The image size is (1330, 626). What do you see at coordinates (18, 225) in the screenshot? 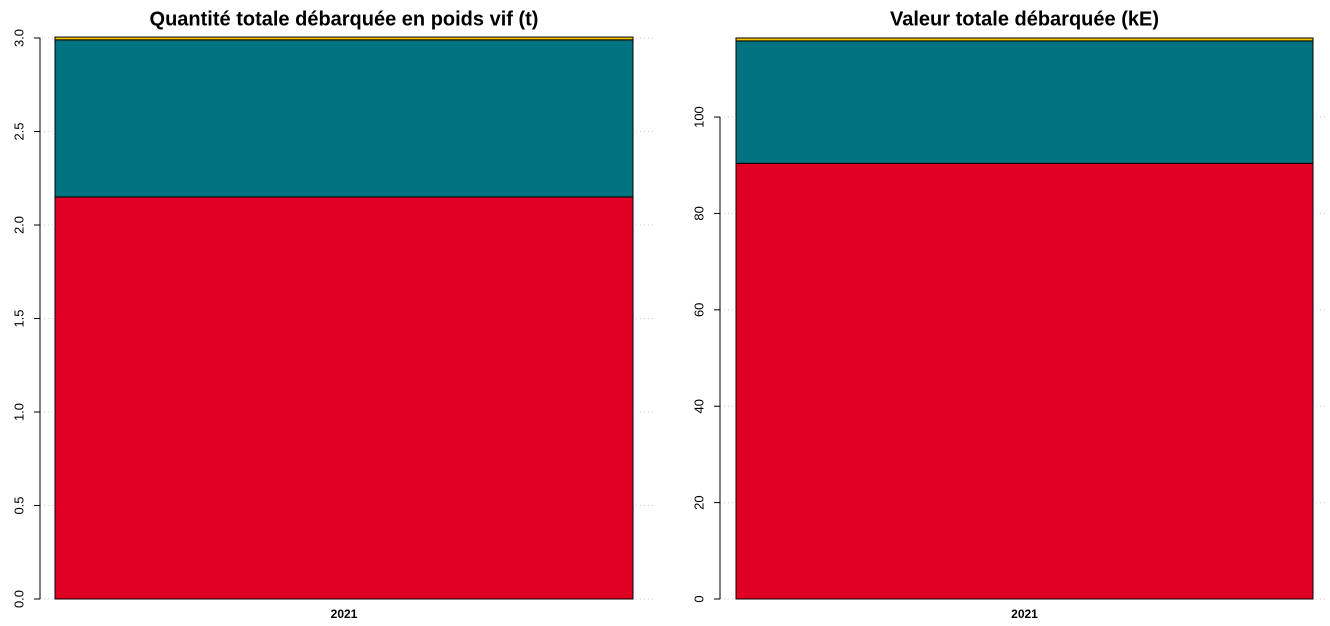
I see `y-tick-label: 2.0` at bounding box center [18, 225].